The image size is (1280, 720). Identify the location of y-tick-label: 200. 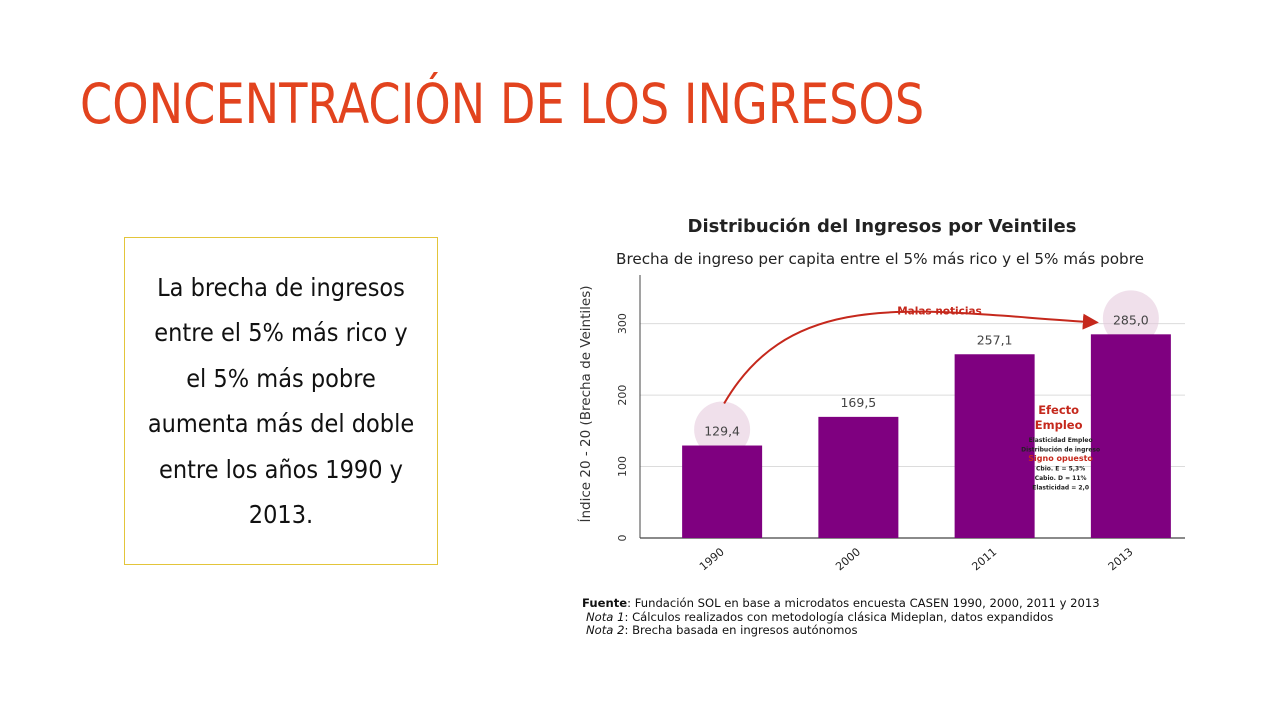
(622, 395).